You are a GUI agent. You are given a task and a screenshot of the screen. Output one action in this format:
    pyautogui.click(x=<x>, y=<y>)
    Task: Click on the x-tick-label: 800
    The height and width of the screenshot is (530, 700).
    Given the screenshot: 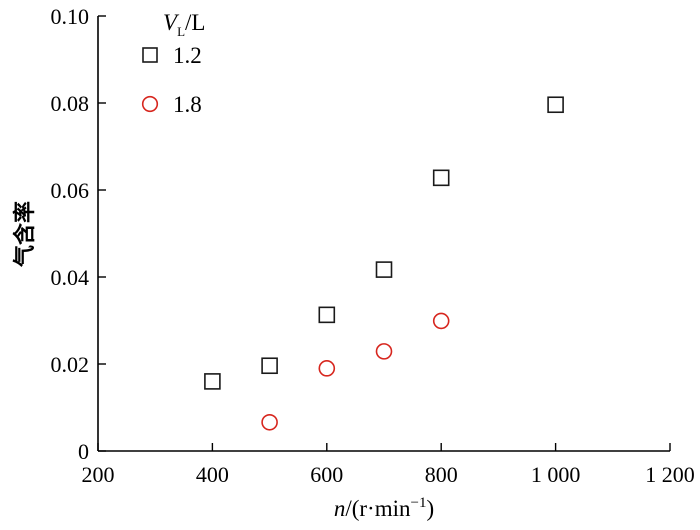 What is the action you would take?
    pyautogui.click(x=441, y=474)
    